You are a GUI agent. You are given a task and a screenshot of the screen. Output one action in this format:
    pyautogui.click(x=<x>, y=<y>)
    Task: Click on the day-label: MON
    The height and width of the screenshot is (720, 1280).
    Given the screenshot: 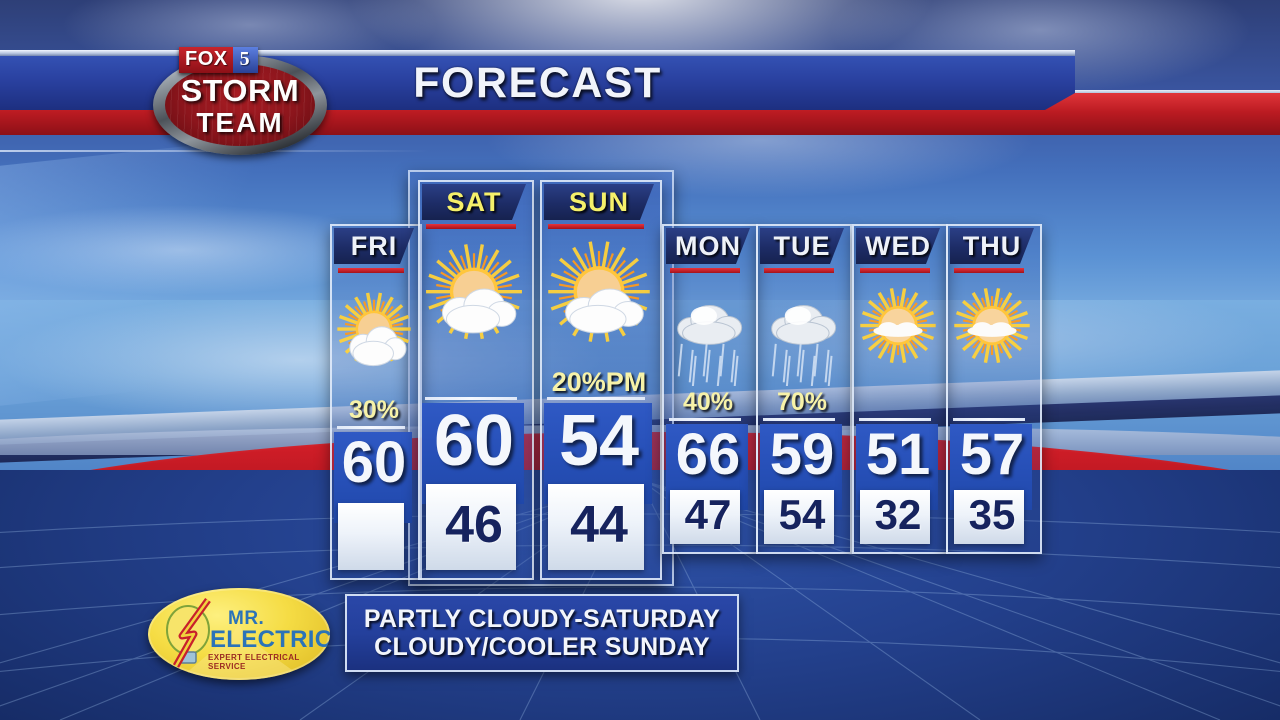 What is the action you would take?
    pyautogui.click(x=708, y=245)
    